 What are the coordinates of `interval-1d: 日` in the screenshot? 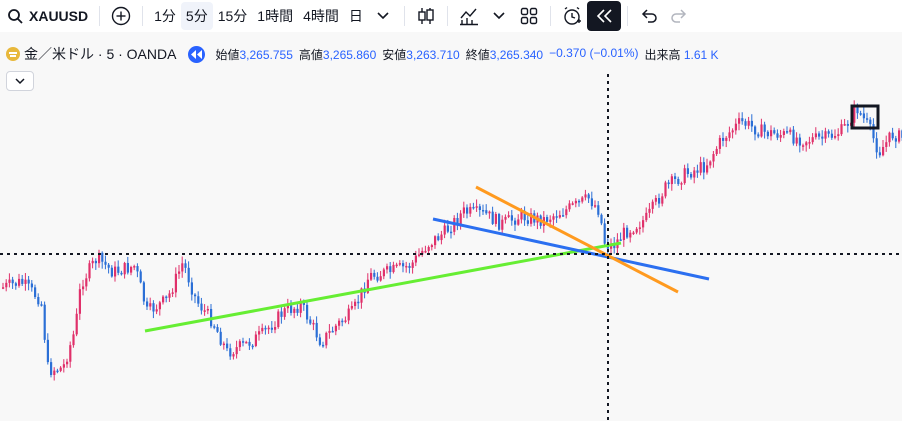 It's located at (355, 16).